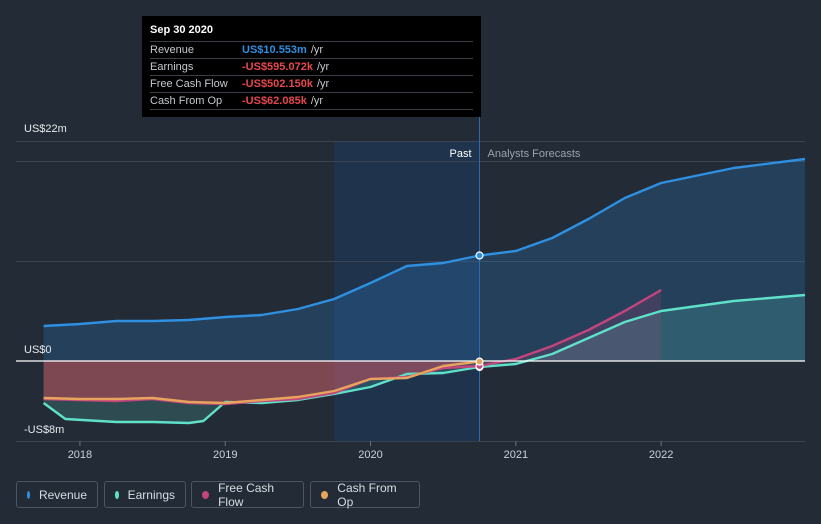 The width and height of the screenshot is (821, 524). I want to click on tooltip-row-cash-from-op: Cash From Op -US$62.085k /yr, so click(311, 101).